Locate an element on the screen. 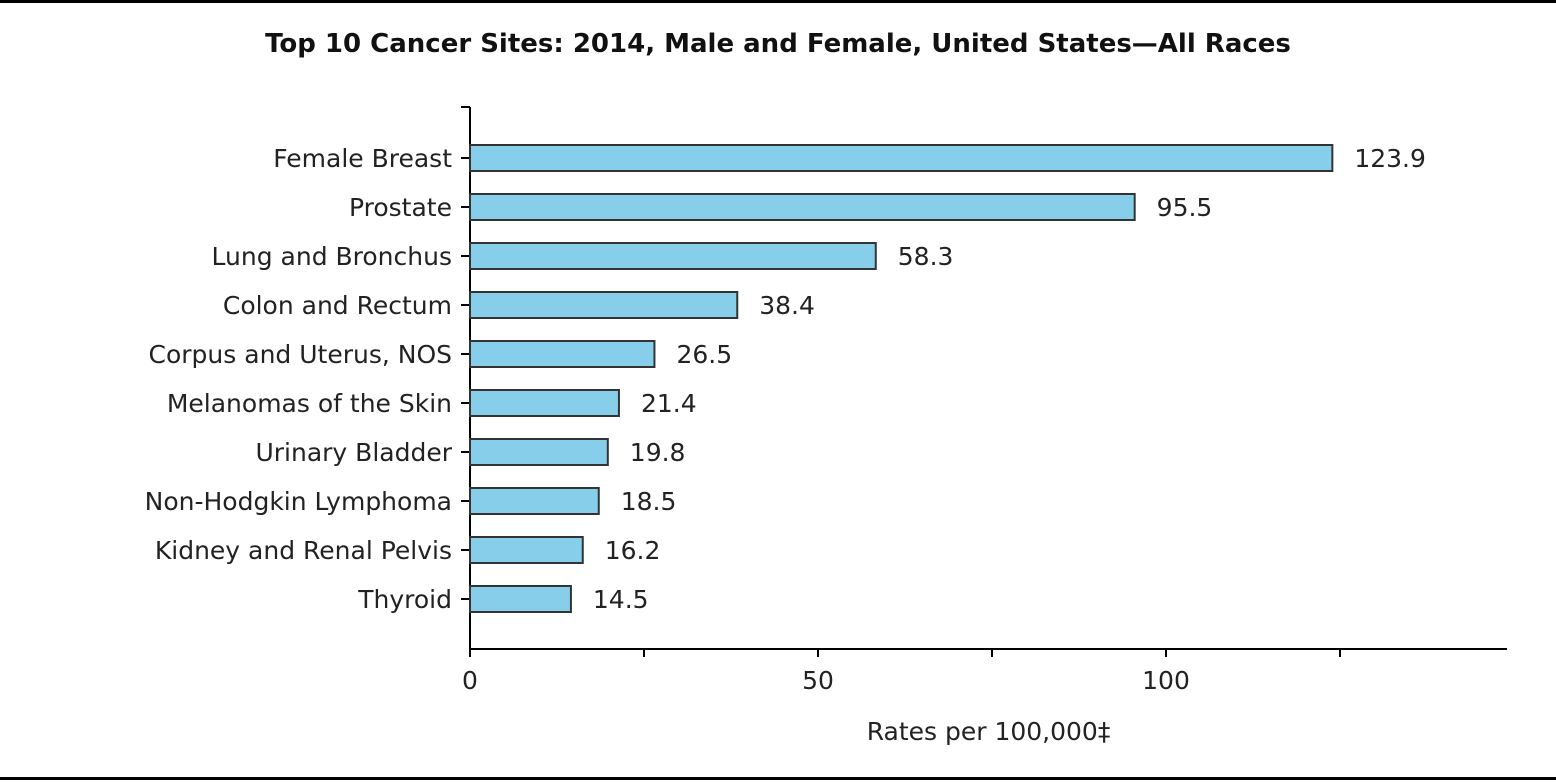 The height and width of the screenshot is (783, 1556). value-label: 95.5 is located at coordinates (1185, 207).